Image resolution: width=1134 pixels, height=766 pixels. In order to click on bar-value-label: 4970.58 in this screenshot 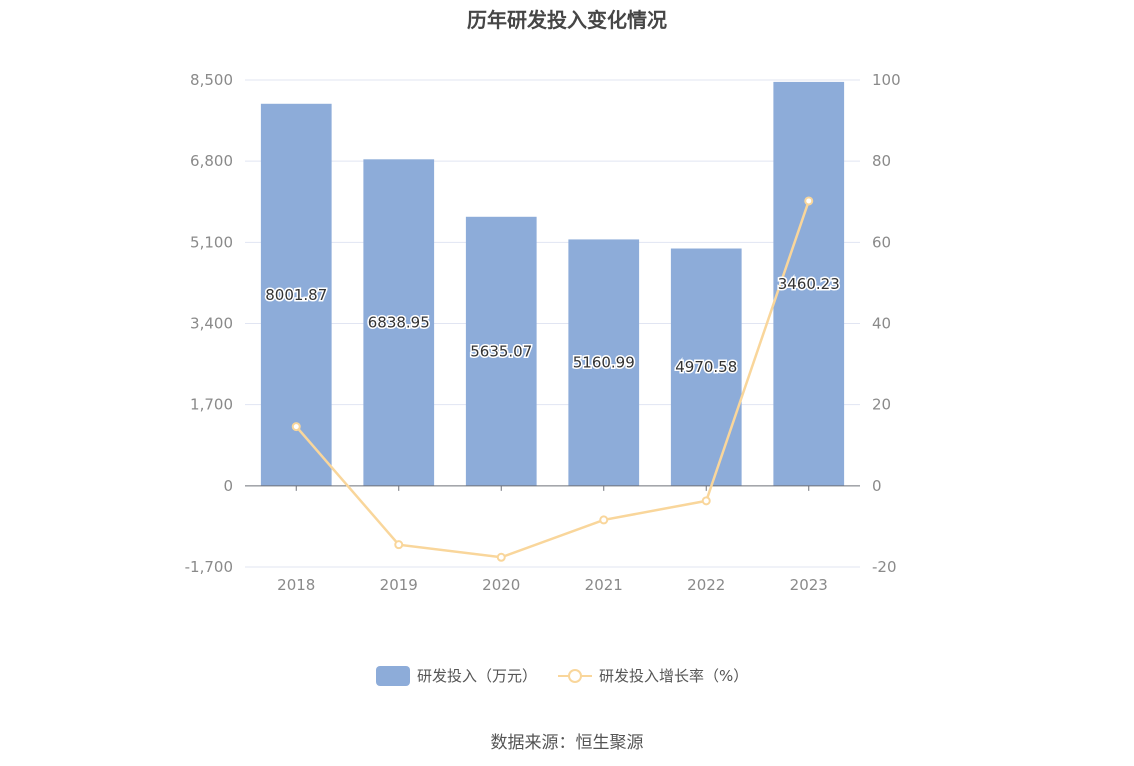, I will do `click(706, 367)`.